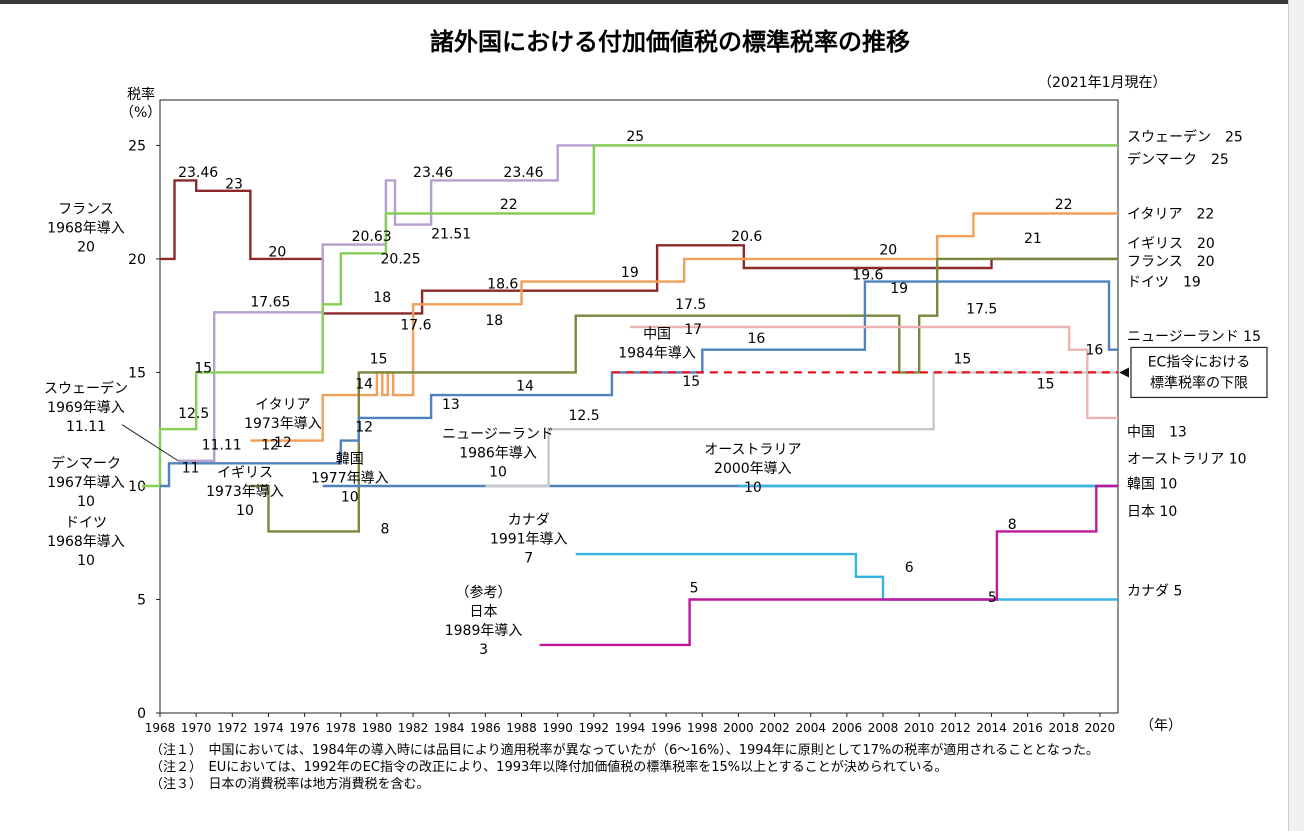  I want to click on x-tick-label: 1988, so click(521, 728).